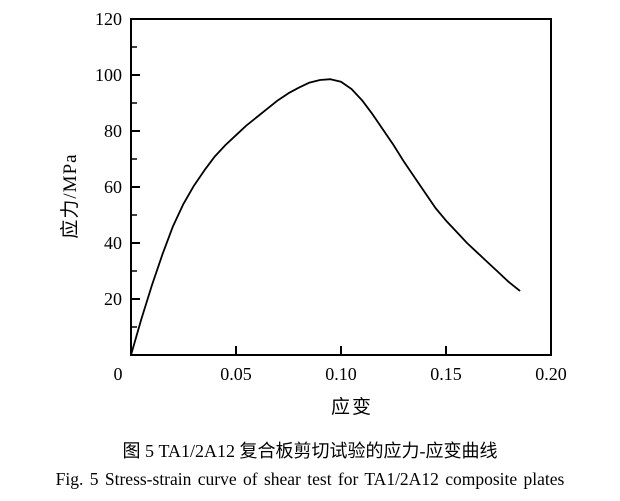 Image resolution: width=620 pixels, height=501 pixels. What do you see at coordinates (113, 299) in the screenshot?
I see `y-tick-label: 20` at bounding box center [113, 299].